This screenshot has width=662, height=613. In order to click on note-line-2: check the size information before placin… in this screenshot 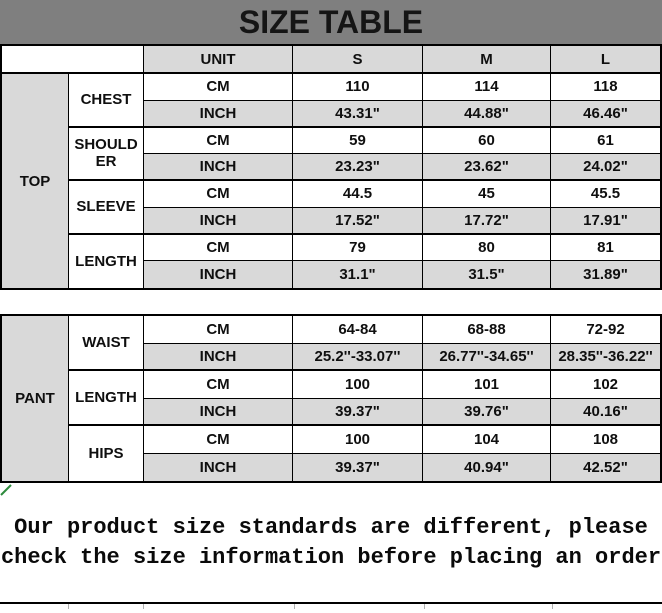, I will do `click(331, 557)`.